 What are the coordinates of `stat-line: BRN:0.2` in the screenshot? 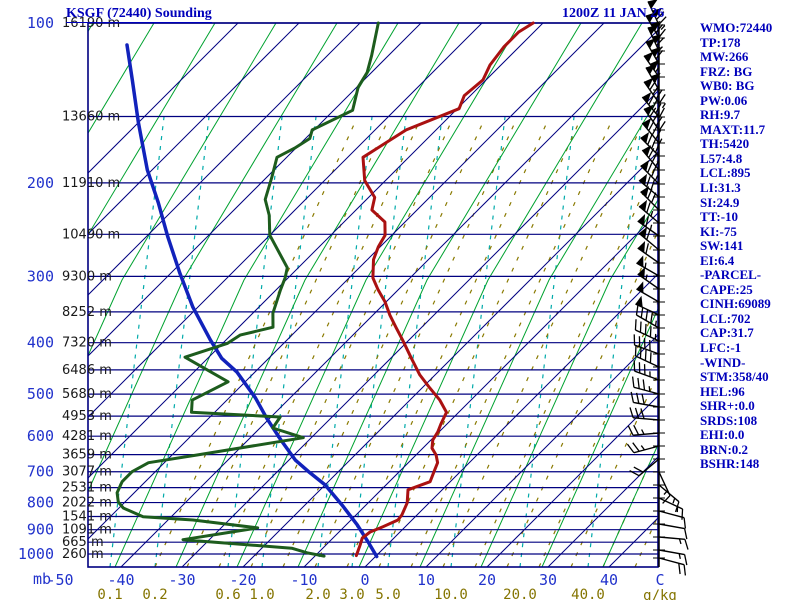 It's located at (724, 449).